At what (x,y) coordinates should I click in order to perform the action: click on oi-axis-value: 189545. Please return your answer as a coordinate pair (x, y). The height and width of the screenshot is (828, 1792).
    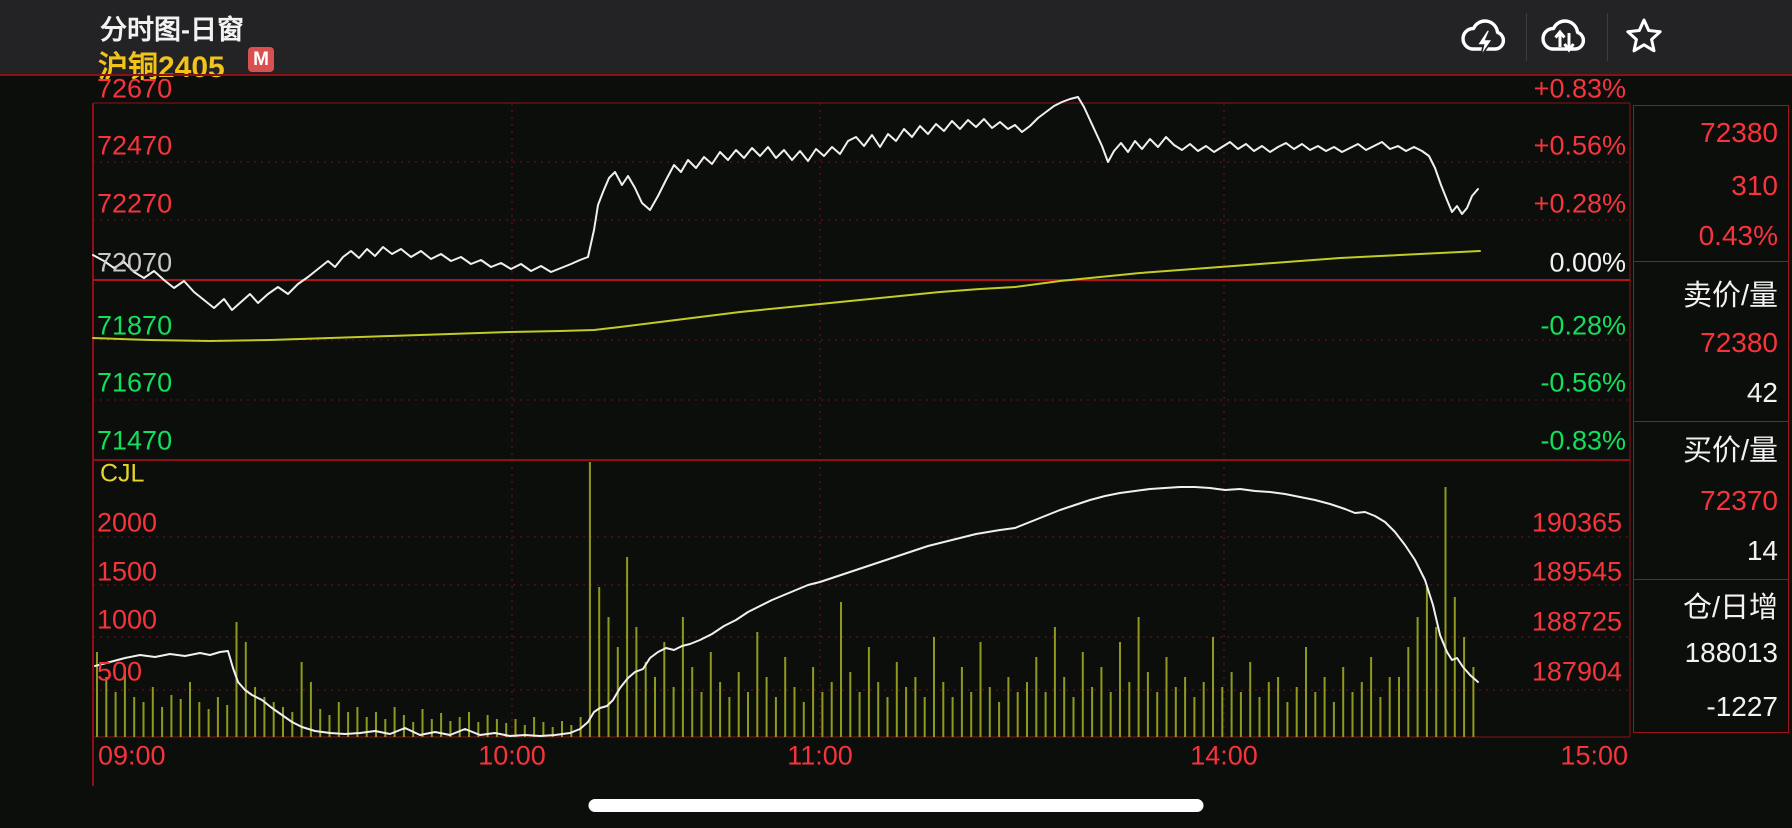
    Looking at the image, I should click on (1576, 571).